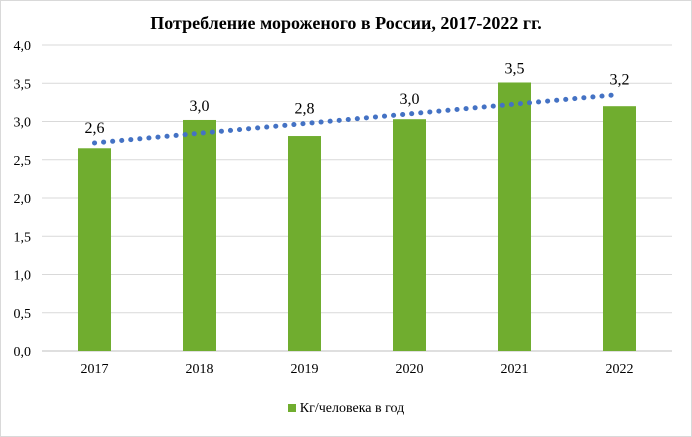 The width and height of the screenshot is (692, 437). Describe the element at coordinates (95, 369) in the screenshot. I see `x-tick-label: 2017` at that location.